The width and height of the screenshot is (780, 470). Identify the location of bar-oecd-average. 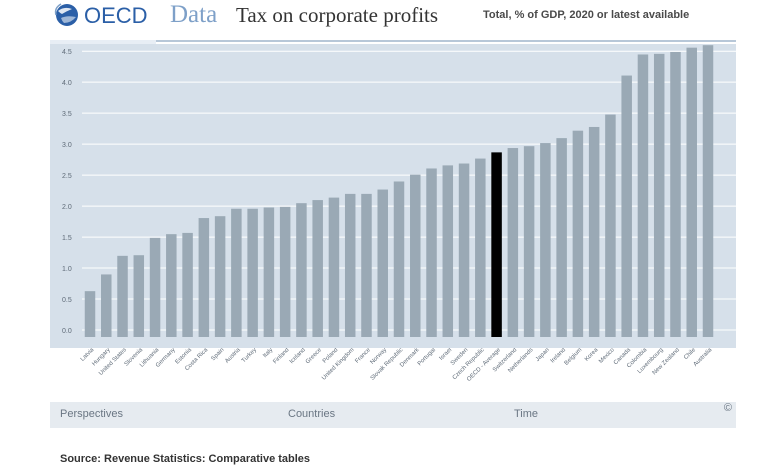
(496, 244).